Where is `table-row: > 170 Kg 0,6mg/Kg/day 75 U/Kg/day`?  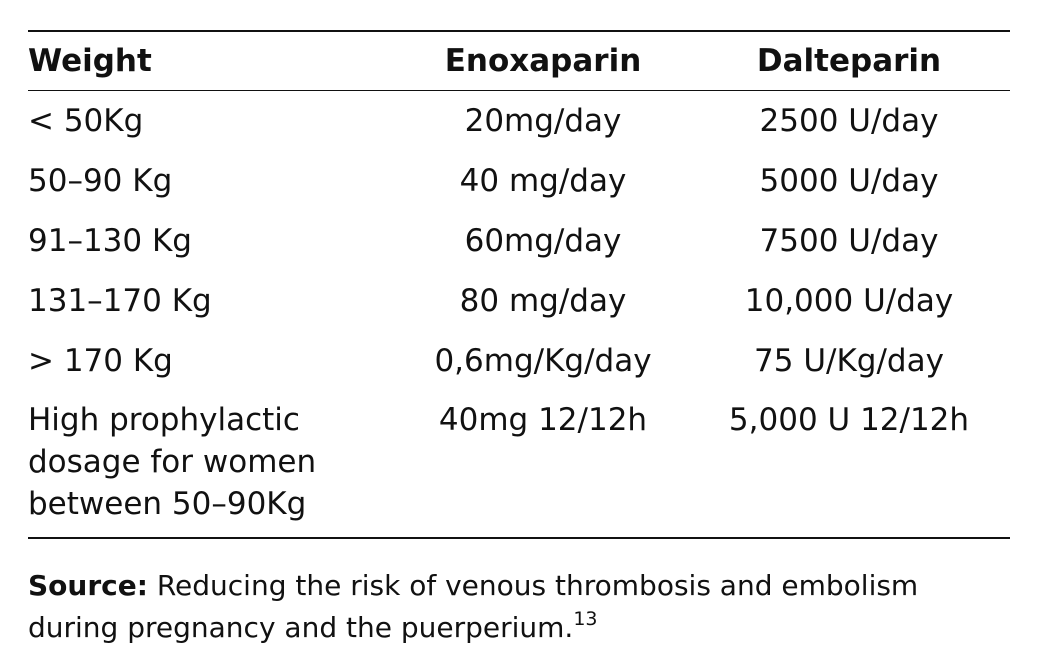 table-row: > 170 Kg 0,6mg/Kg/day 75 U/Kg/day is located at coordinates (519, 361).